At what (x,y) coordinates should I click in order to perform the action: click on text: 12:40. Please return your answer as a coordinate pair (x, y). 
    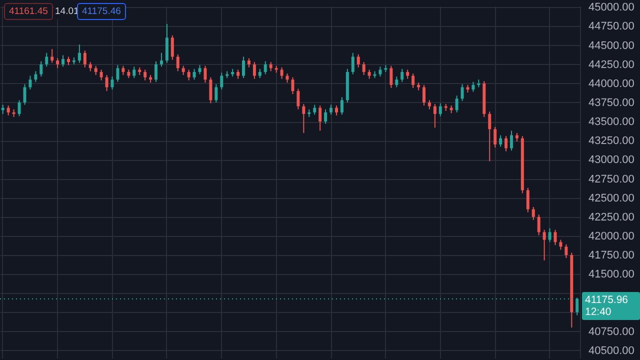
    Looking at the image, I should click on (598, 312).